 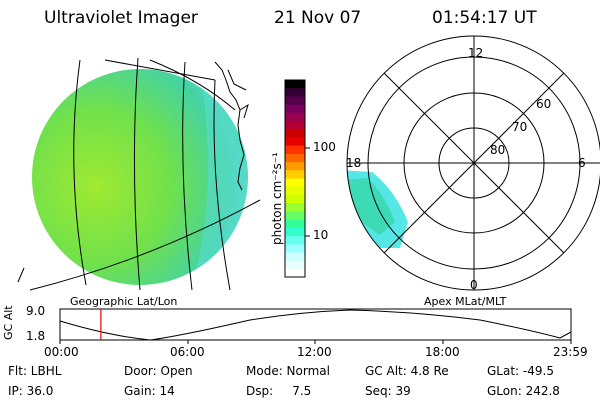 What do you see at coordinates (570, 352) in the screenshot?
I see `time-tick-2359: 23:59` at bounding box center [570, 352].